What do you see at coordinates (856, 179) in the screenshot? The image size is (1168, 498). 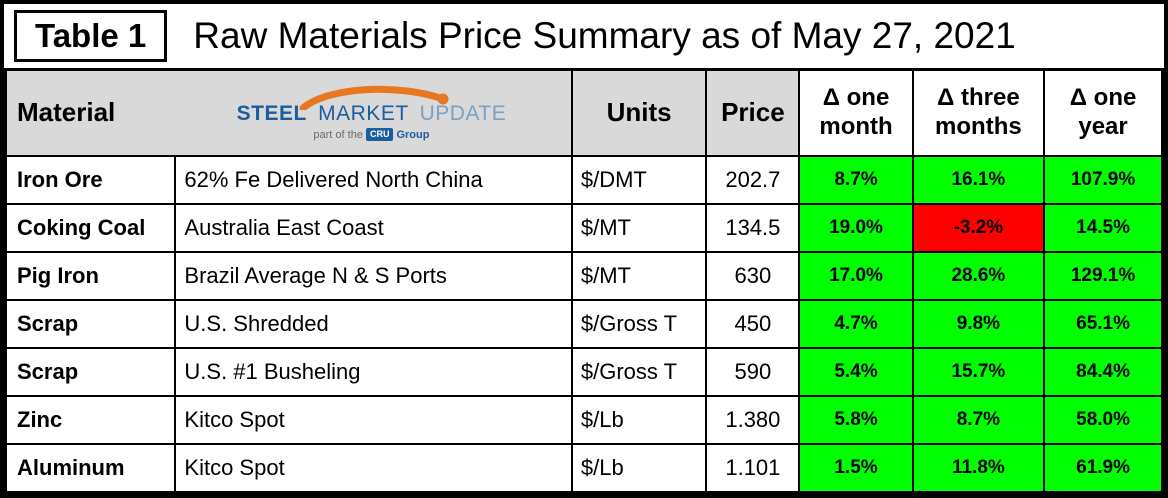 I see `delta-one-month-cell: 8.7%` at bounding box center [856, 179].